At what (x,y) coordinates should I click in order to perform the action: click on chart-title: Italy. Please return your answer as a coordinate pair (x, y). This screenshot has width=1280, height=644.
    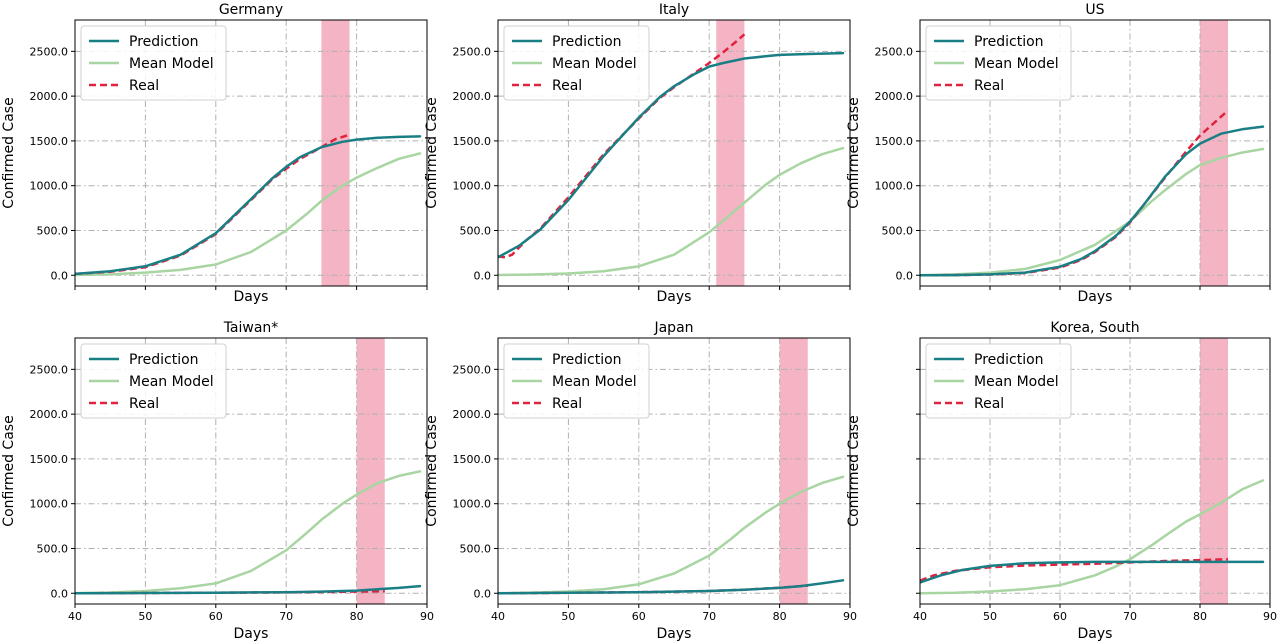
    Looking at the image, I should click on (674, 10).